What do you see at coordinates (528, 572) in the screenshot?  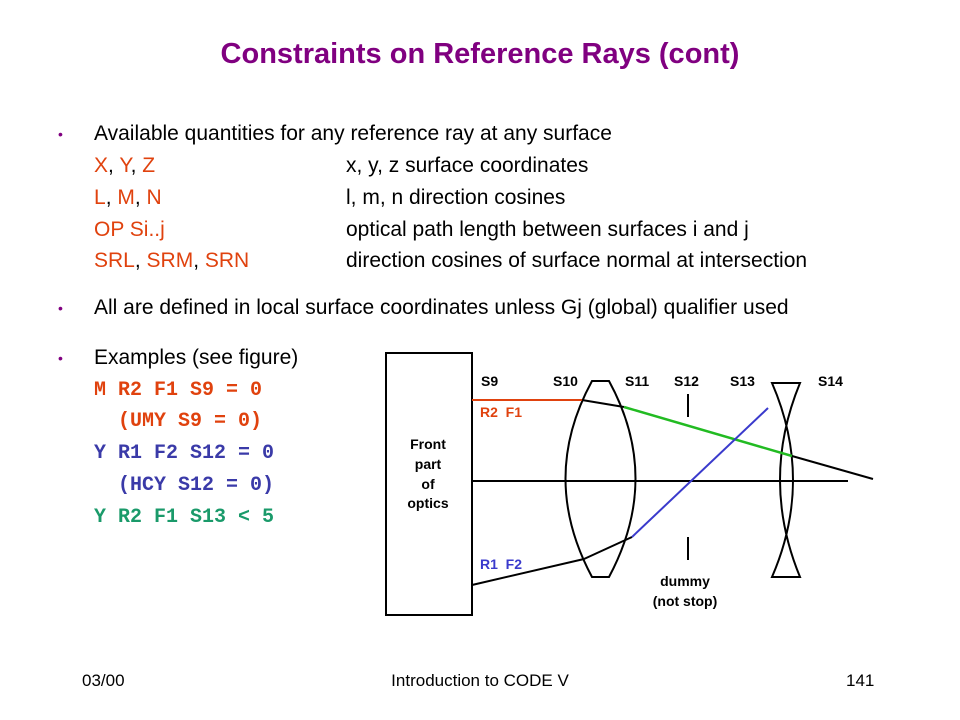 I see `ray-bottom-entry-segment` at bounding box center [528, 572].